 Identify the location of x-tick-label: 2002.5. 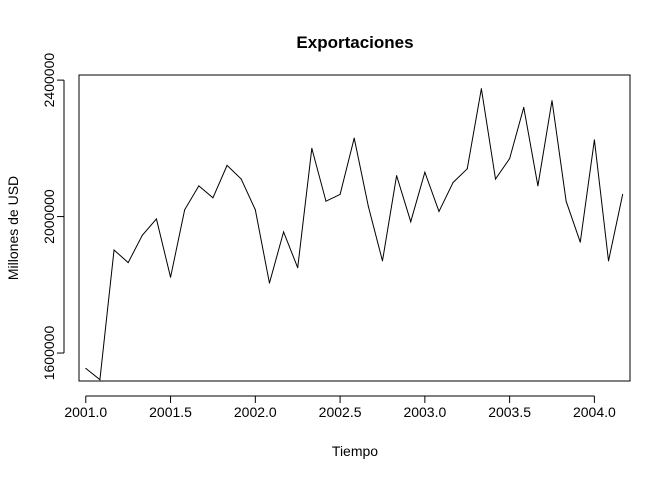
(340, 412).